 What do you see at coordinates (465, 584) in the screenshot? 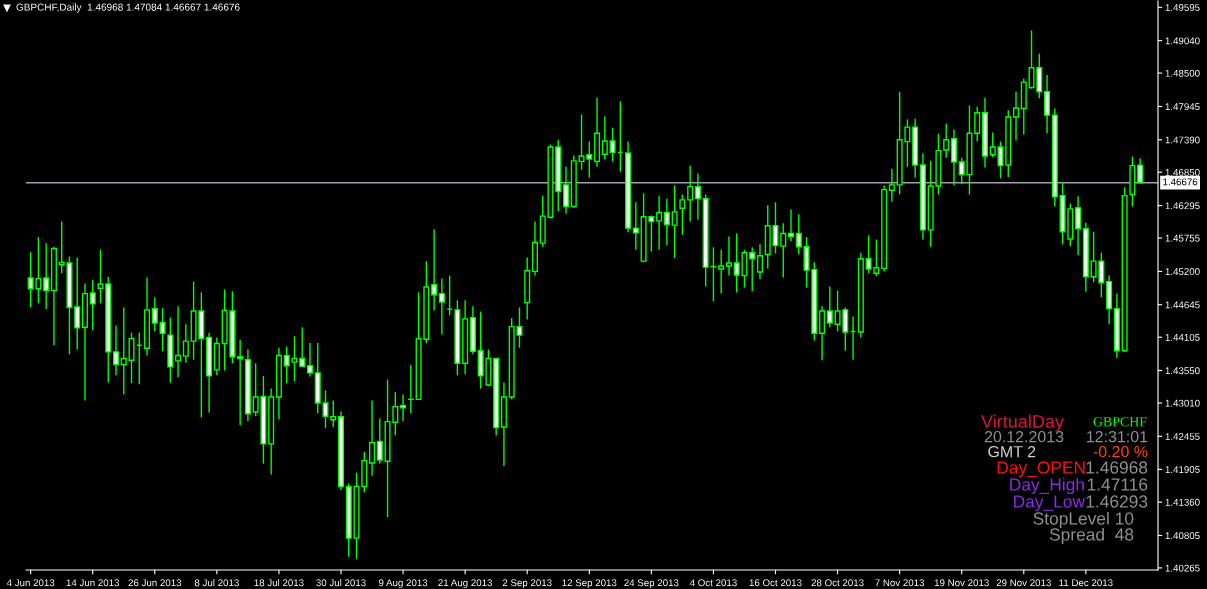
I see `x-tick-label: 21 Aug 2013` at bounding box center [465, 584].